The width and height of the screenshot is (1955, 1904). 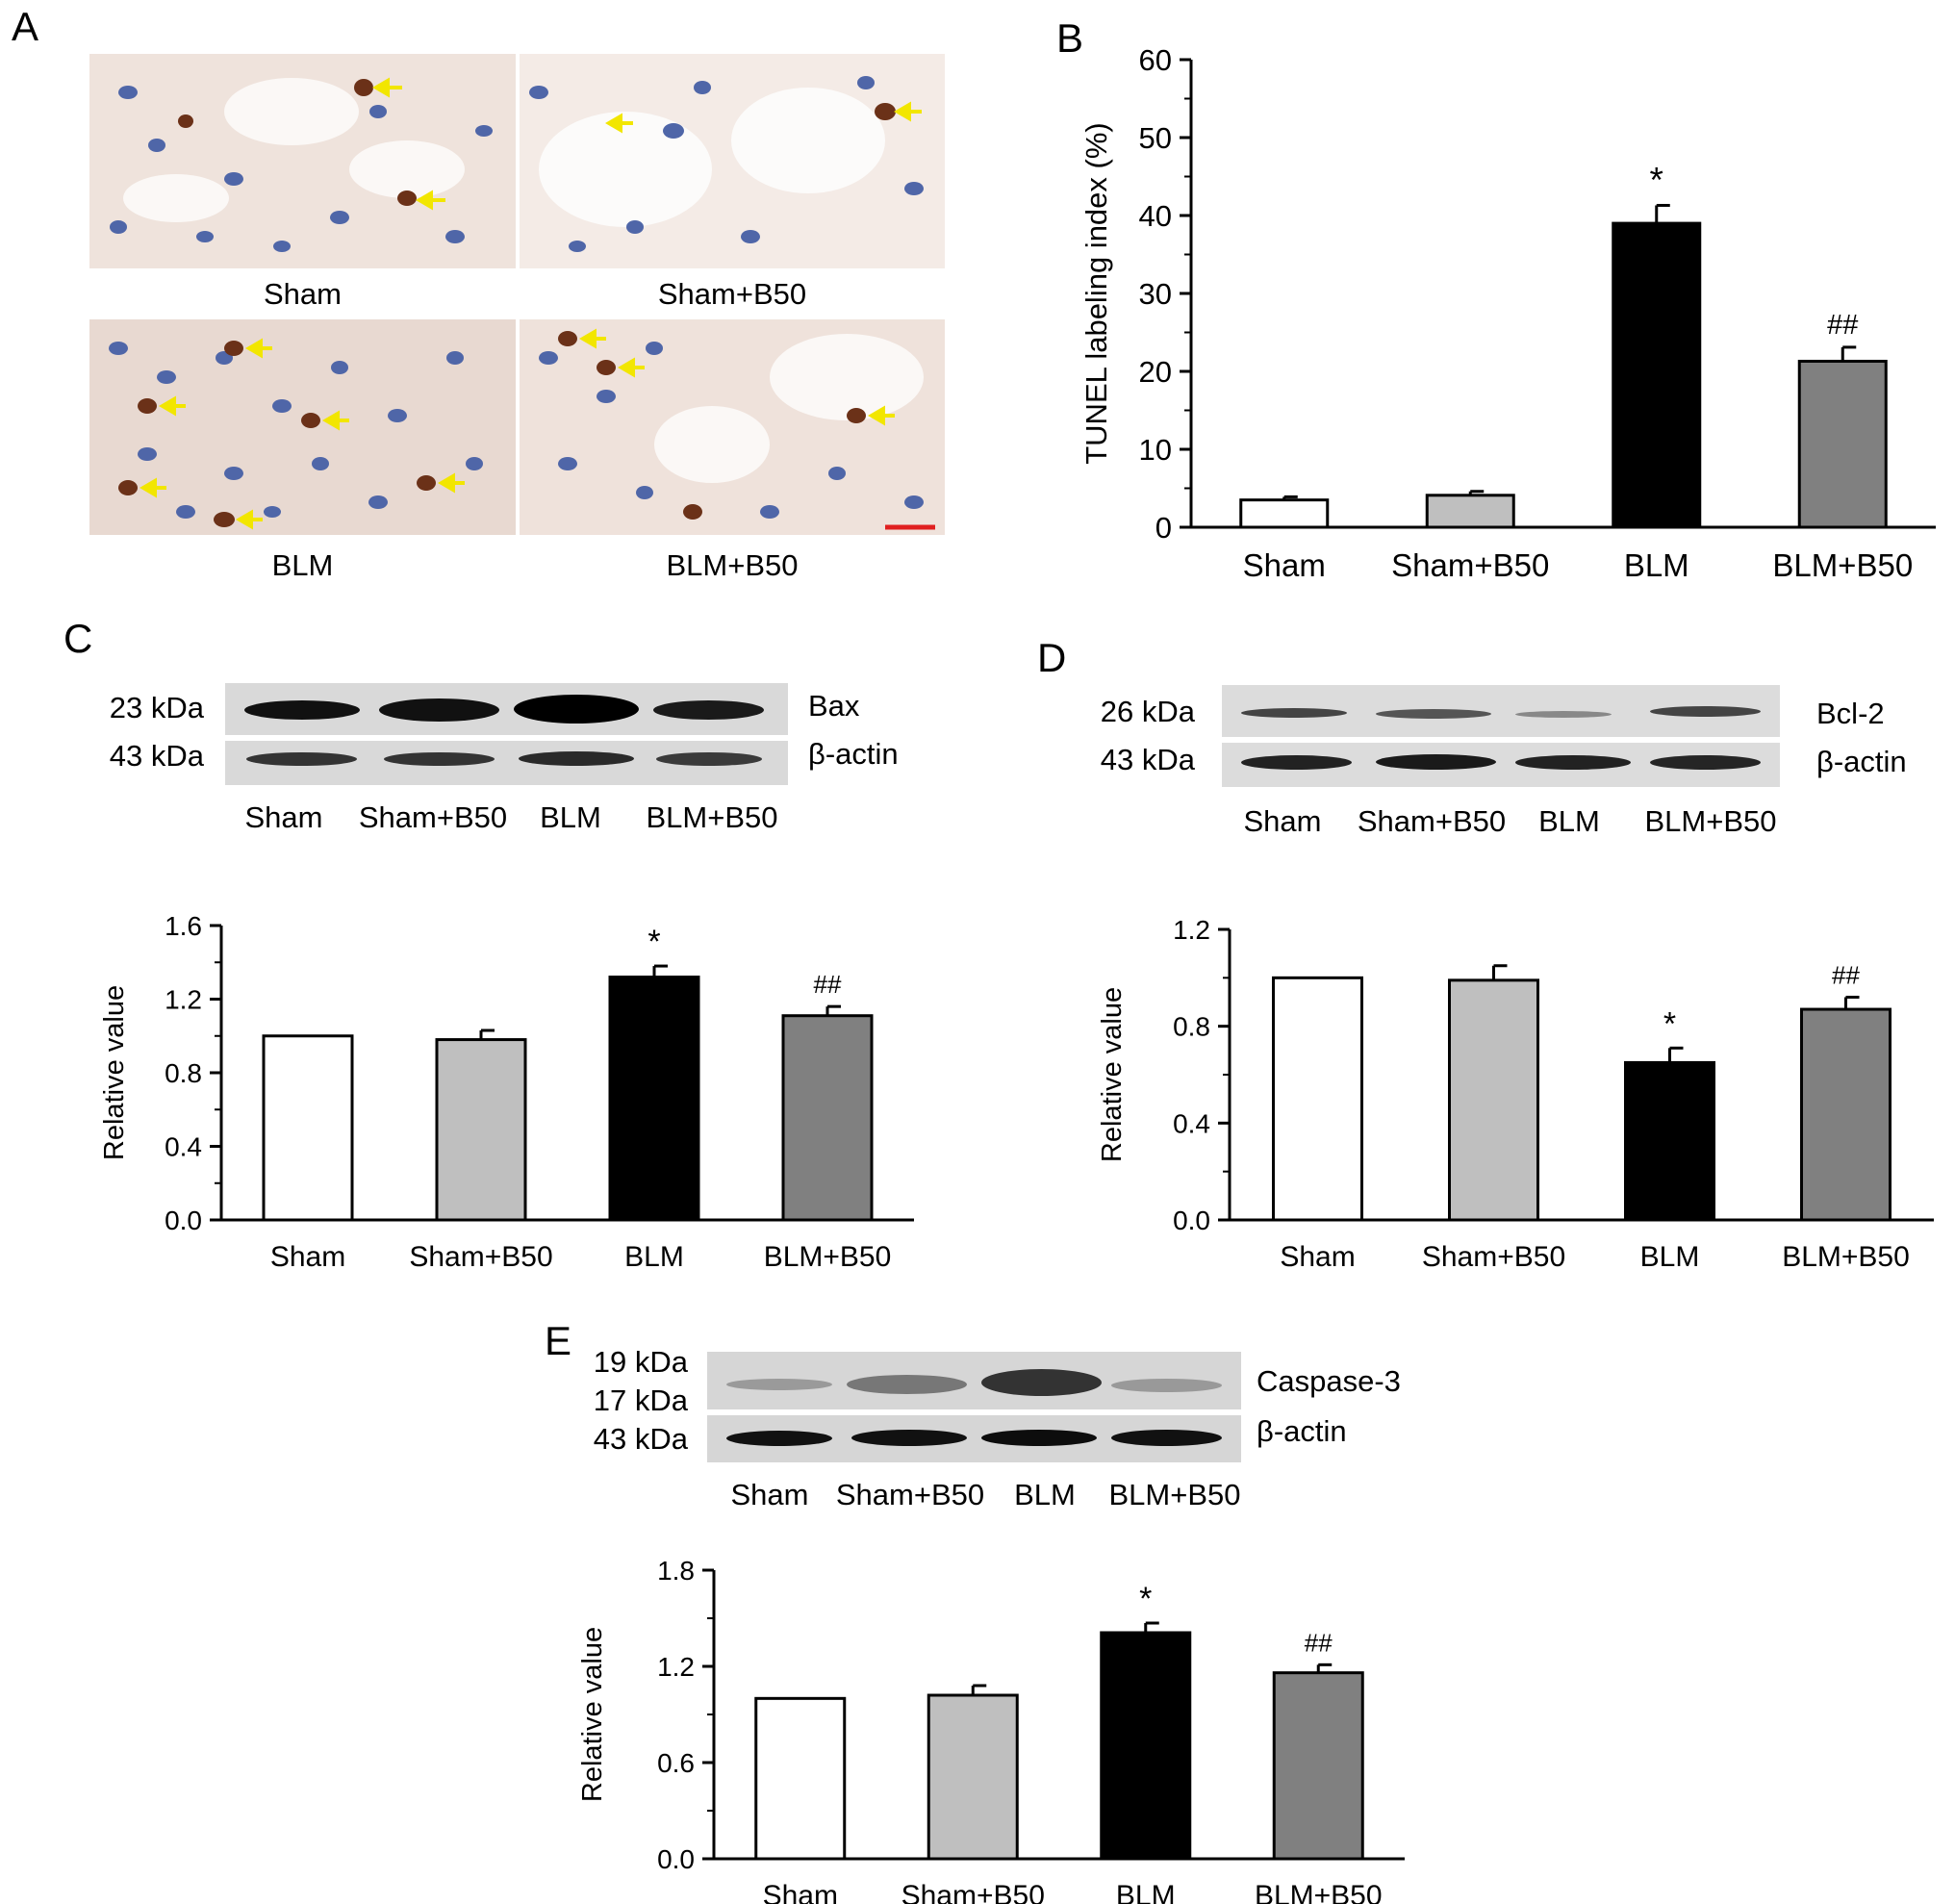 I want to click on blot-e-lane-sham-b50: Sham+B50, so click(x=910, y=1494).